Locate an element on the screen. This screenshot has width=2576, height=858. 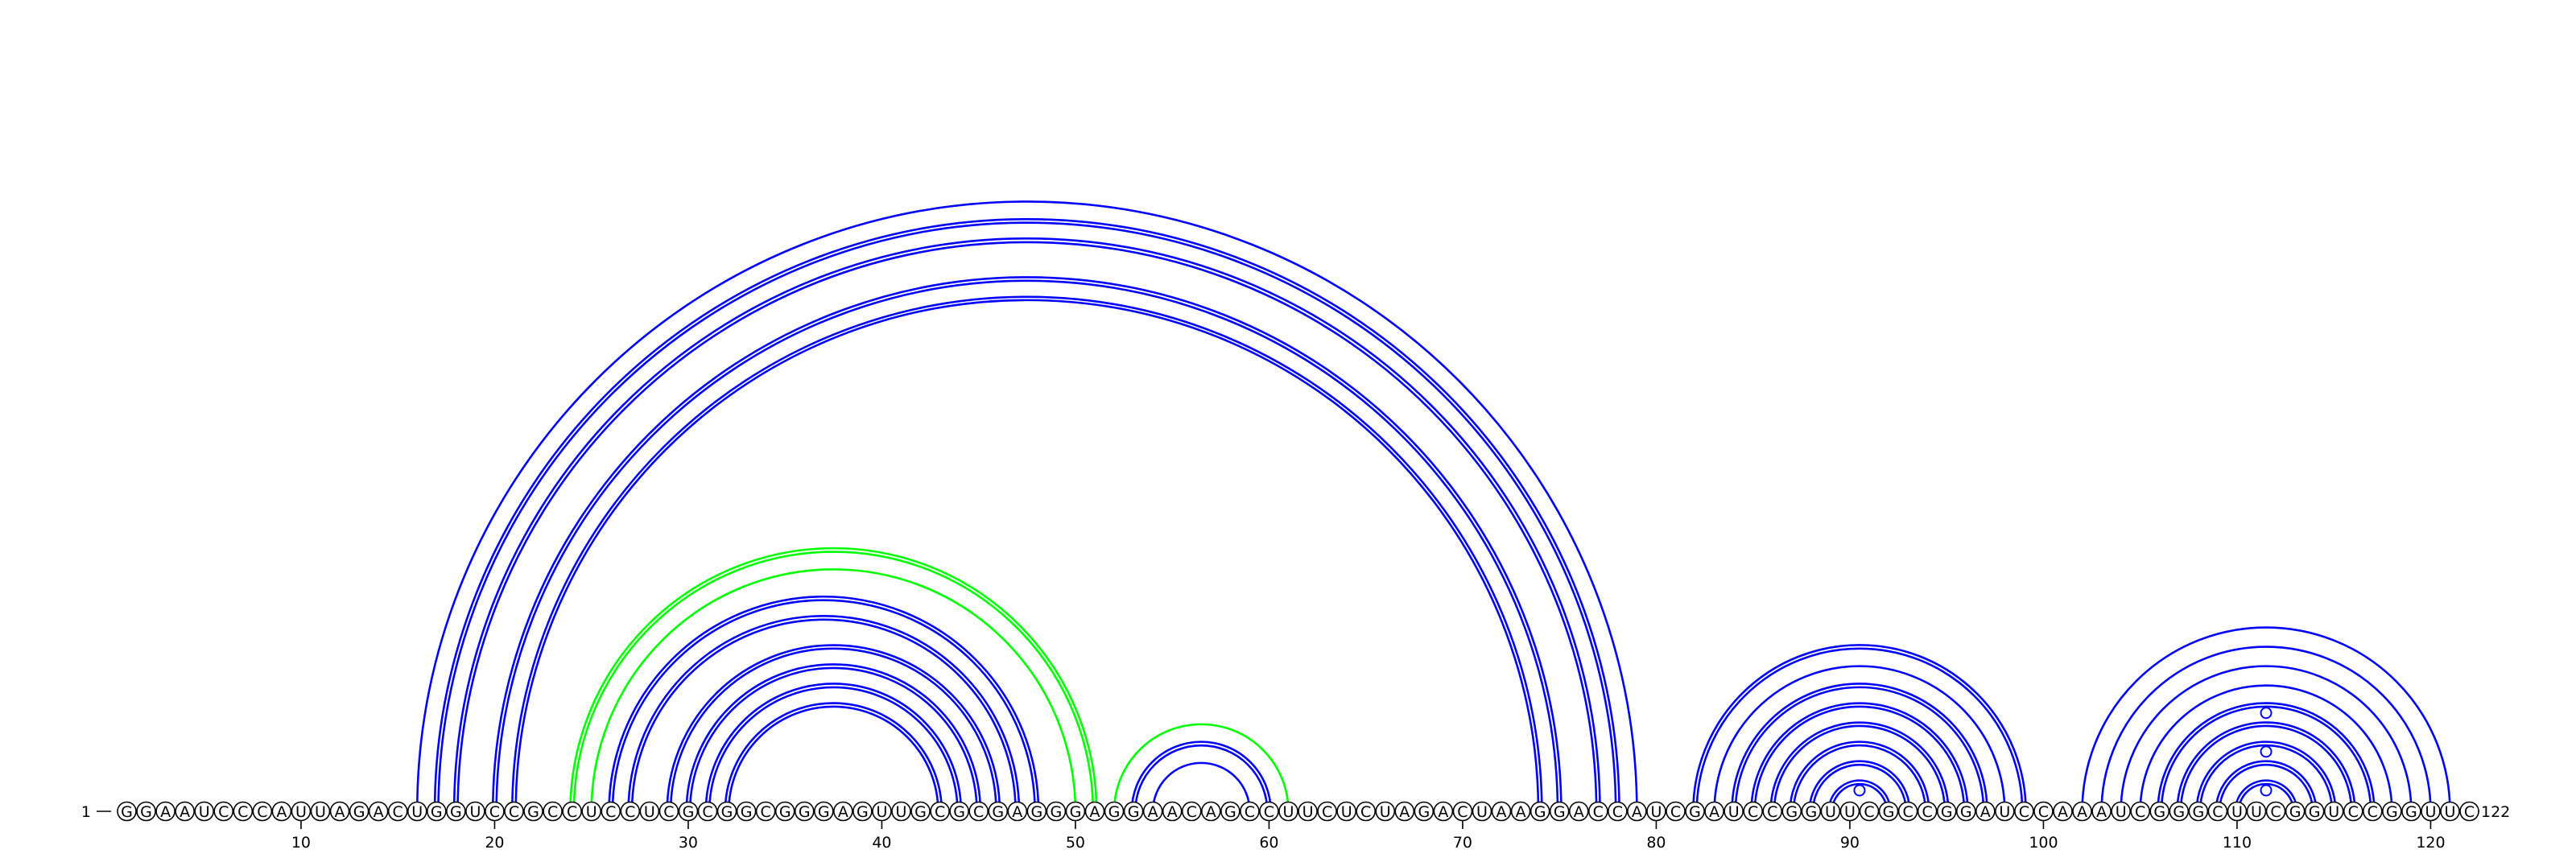
base-52: G is located at coordinates (1114, 812).